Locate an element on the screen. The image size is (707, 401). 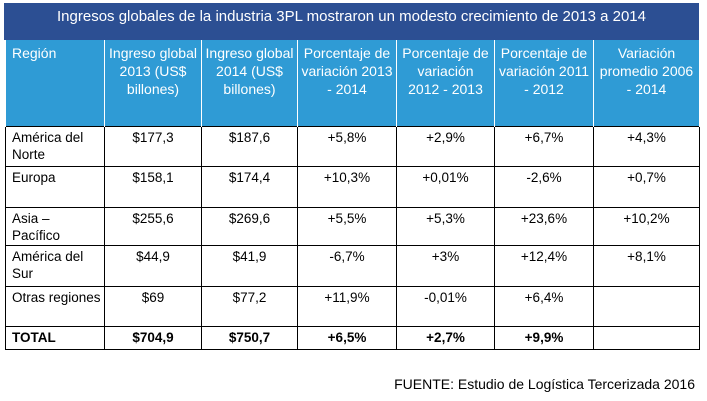
header-change-2012-2013: Porcentaje de variación 2012 - 2013 is located at coordinates (445, 83).